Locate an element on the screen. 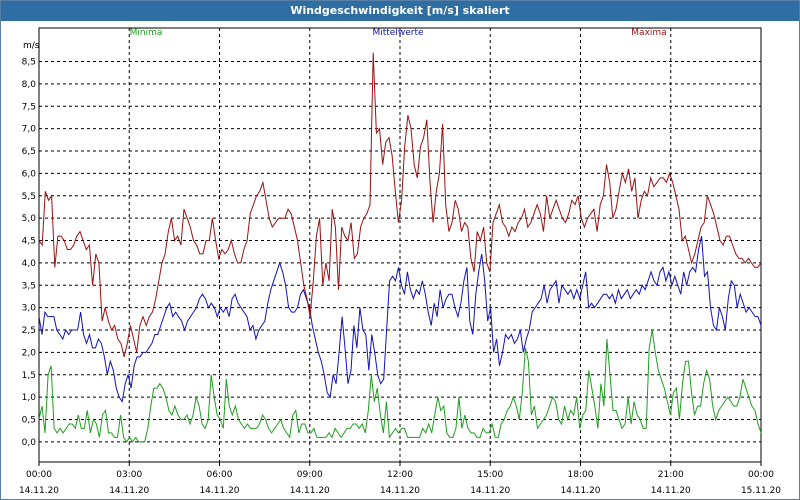  y-tick-label: 5,5 is located at coordinates (29, 197).